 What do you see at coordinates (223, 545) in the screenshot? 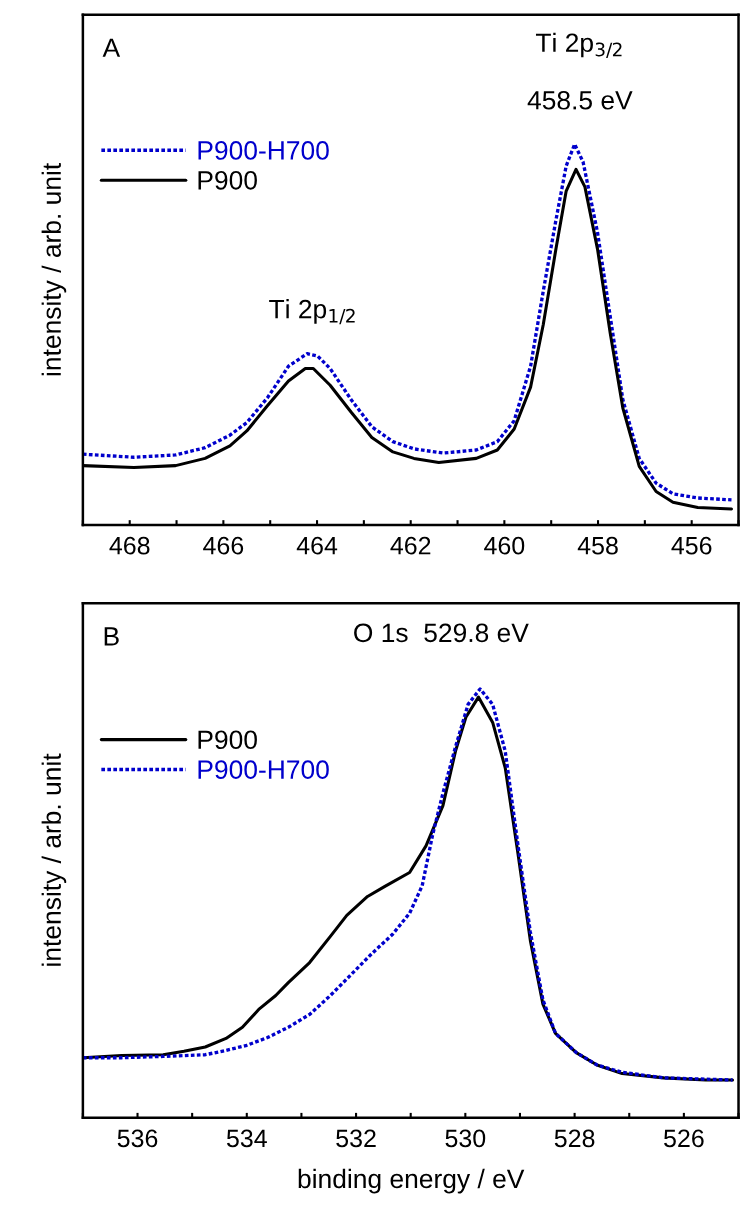
I see `x-tick-label: 466` at bounding box center [223, 545].